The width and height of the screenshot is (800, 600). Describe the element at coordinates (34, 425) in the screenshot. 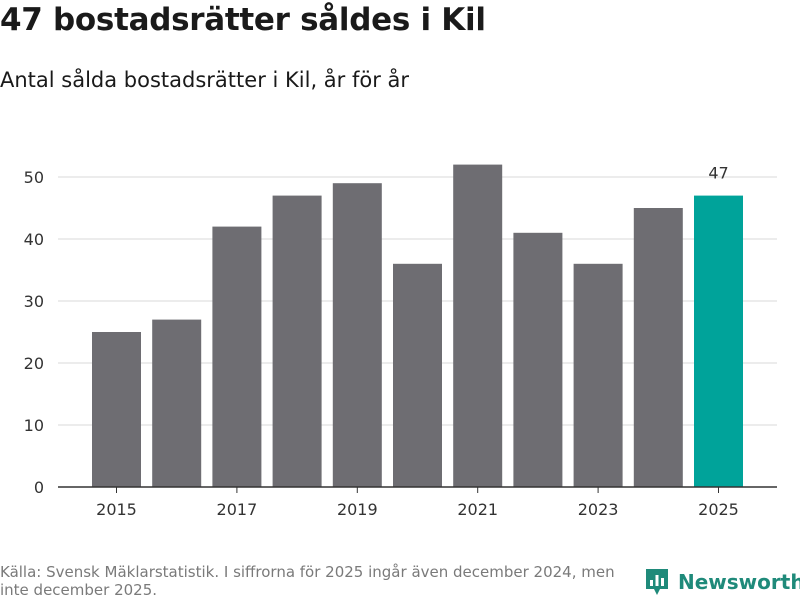

I see `y-tick-label: 10` at that location.